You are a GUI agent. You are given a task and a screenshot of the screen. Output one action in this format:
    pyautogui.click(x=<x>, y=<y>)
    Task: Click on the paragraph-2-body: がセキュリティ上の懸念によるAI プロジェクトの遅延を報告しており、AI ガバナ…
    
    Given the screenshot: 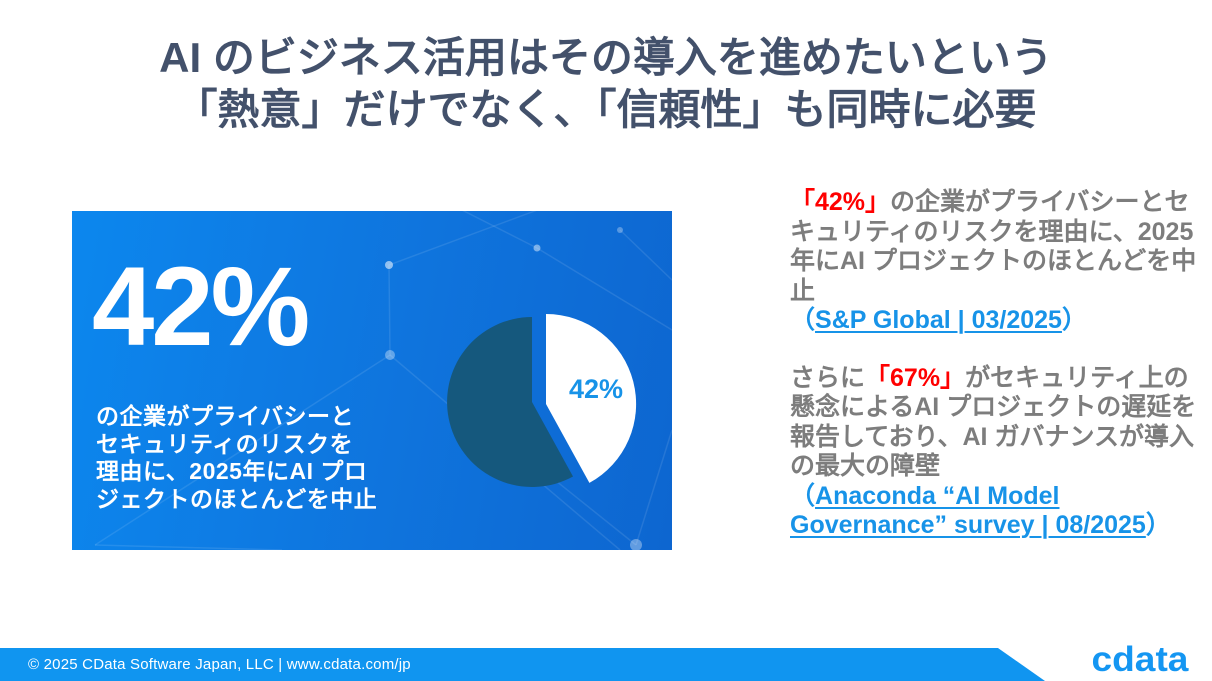 What is the action you would take?
    pyautogui.click(x=993, y=422)
    